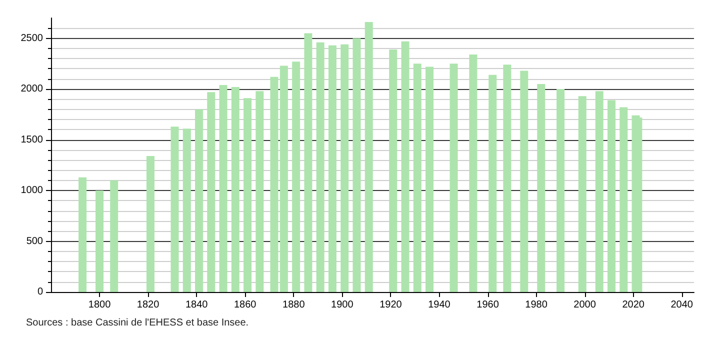 Image resolution: width=710 pixels, height=340 pixels. I want to click on y-tick-label: 2500, so click(32, 38).